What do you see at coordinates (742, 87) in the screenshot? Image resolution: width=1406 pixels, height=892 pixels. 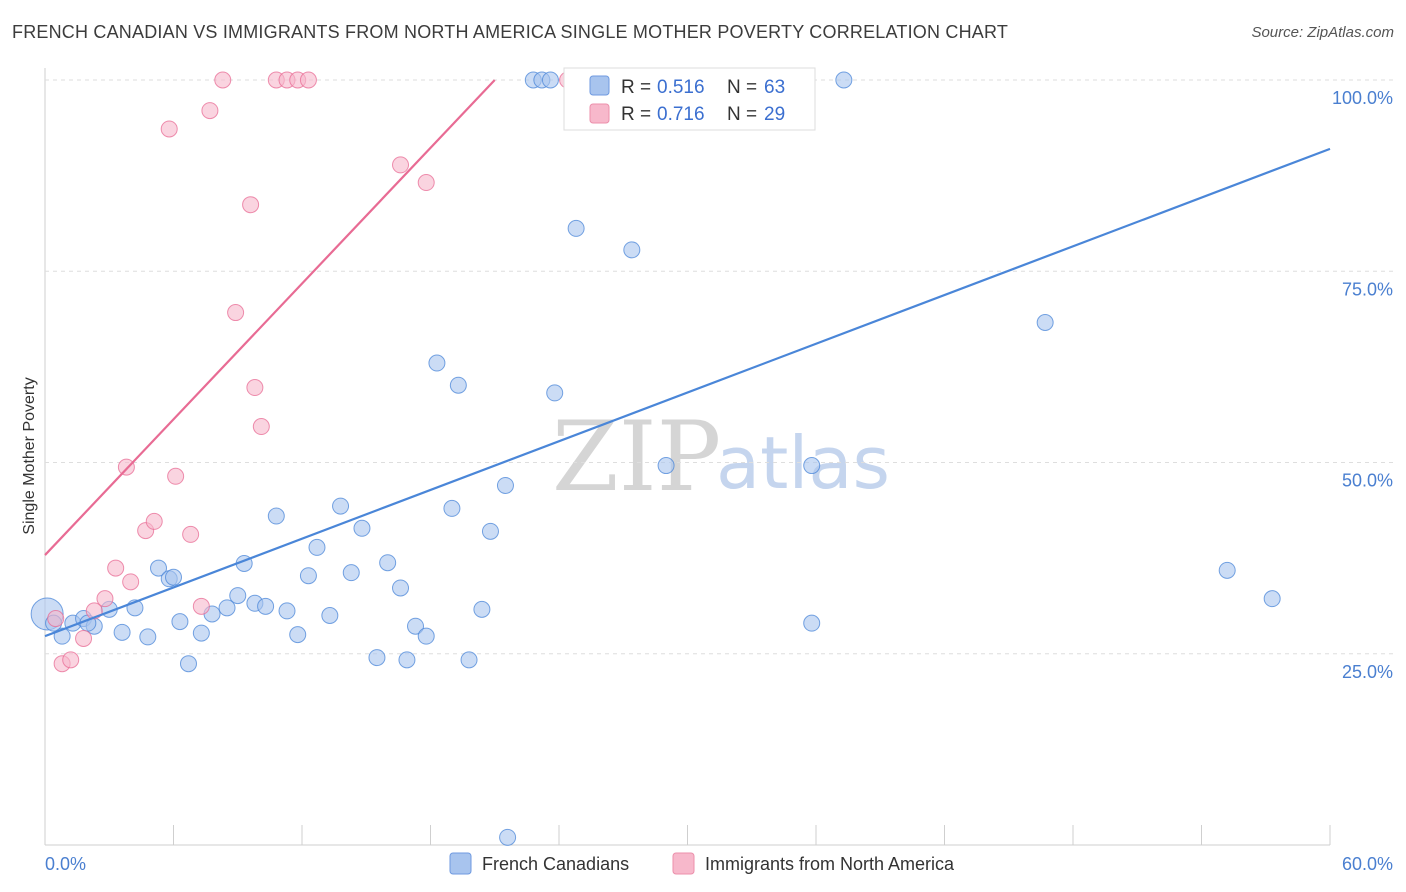 I see `legend-n-label-1: N =` at bounding box center [742, 87].